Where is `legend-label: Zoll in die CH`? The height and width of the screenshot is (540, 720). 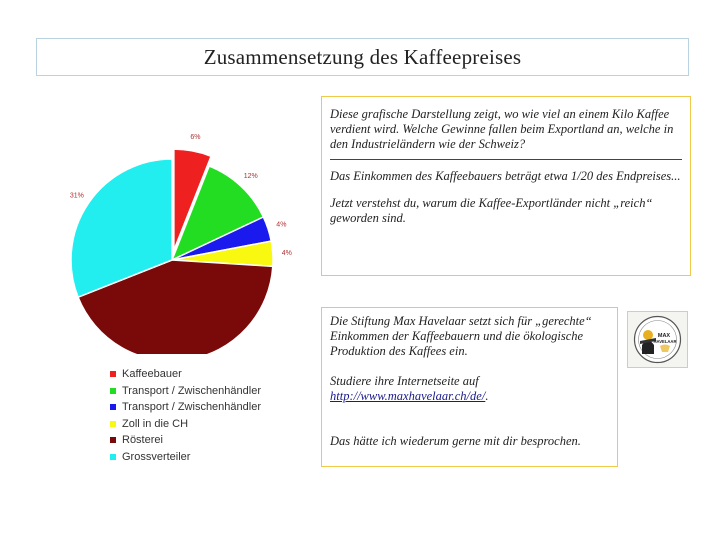
legend-label: Zoll in die CH is located at coordinates (155, 423).